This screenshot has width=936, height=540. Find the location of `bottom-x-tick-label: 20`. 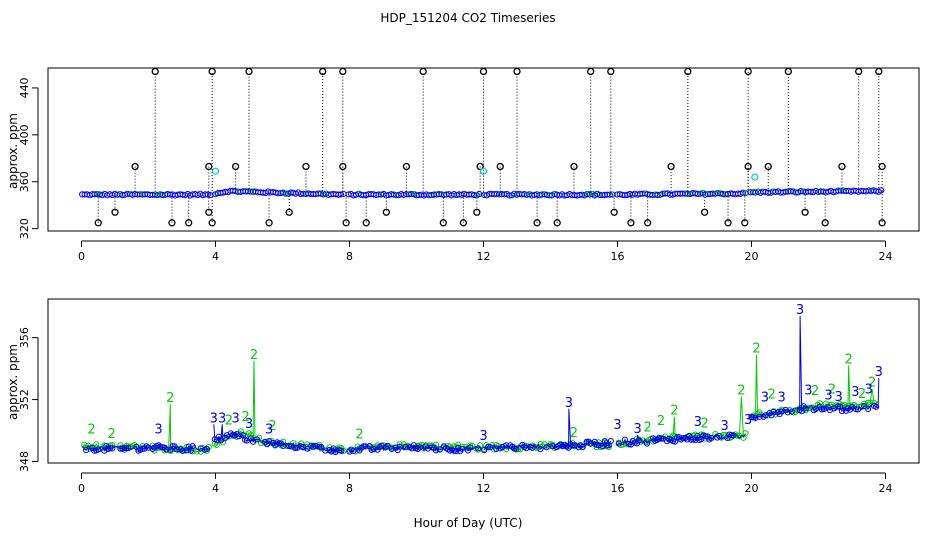

bottom-x-tick-label: 20 is located at coordinates (752, 488).